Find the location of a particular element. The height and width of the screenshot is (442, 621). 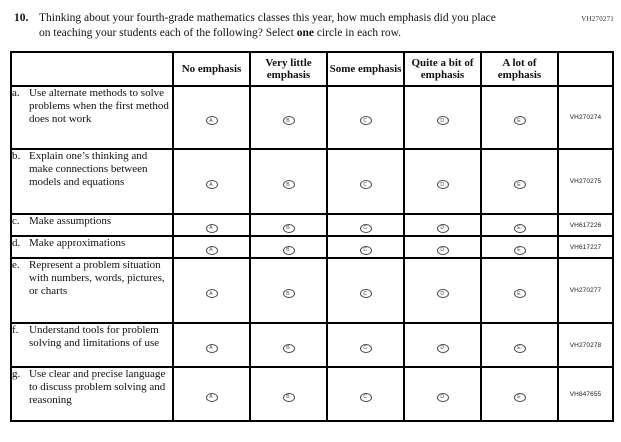

row-code: VH270275 is located at coordinates (585, 181).